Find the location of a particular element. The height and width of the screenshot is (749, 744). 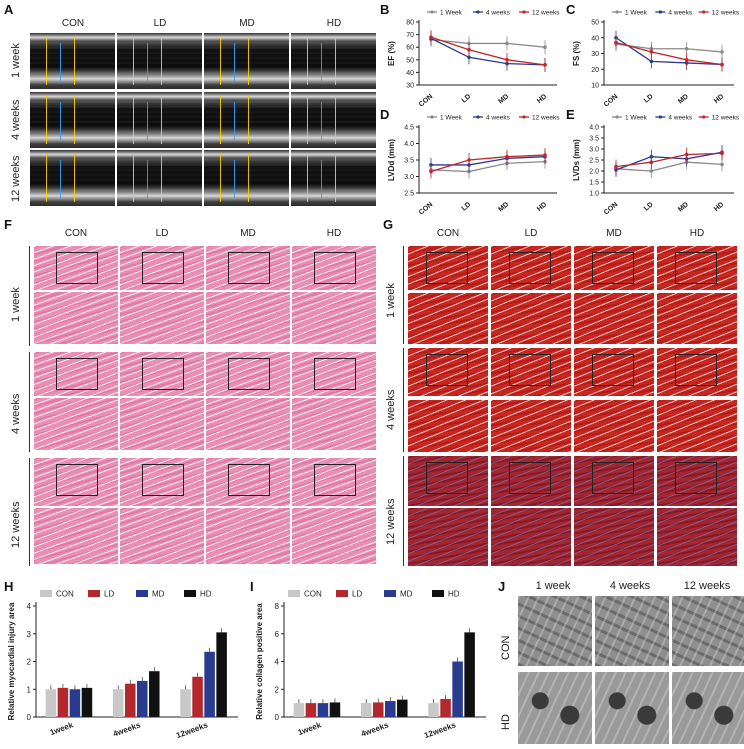

x-tick-label: 12weeks is located at coordinates (192, 730).